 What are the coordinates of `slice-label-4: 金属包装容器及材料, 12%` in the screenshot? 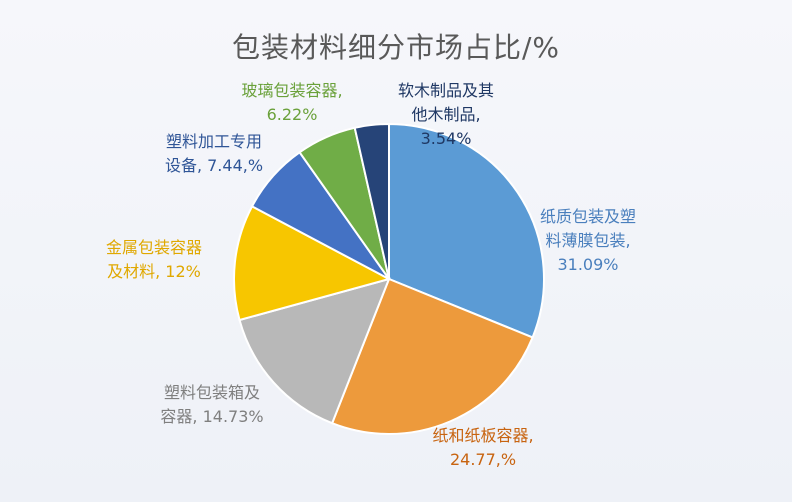 It's located at (154, 259).